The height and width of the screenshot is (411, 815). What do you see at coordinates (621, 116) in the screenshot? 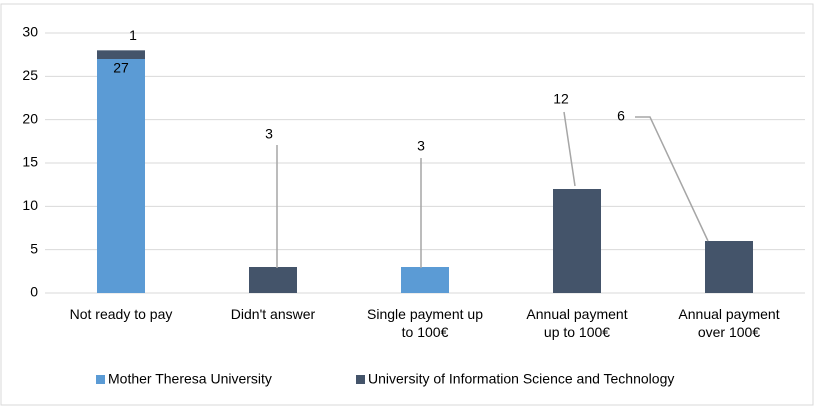
I see `data-label: 6` at bounding box center [621, 116].